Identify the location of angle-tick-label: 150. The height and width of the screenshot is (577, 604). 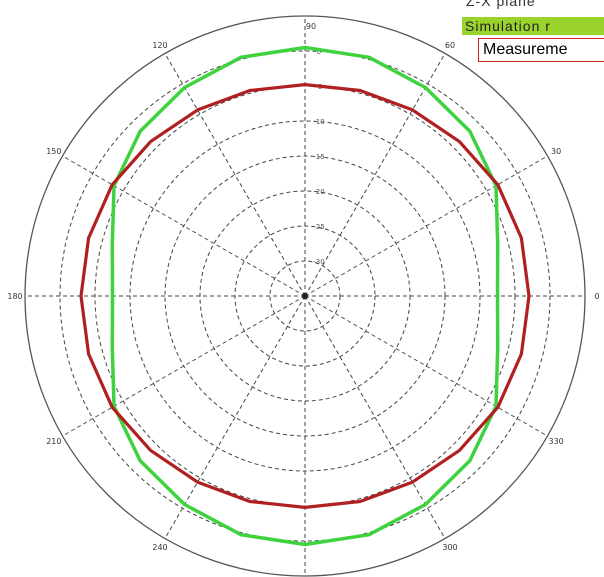
(53, 151).